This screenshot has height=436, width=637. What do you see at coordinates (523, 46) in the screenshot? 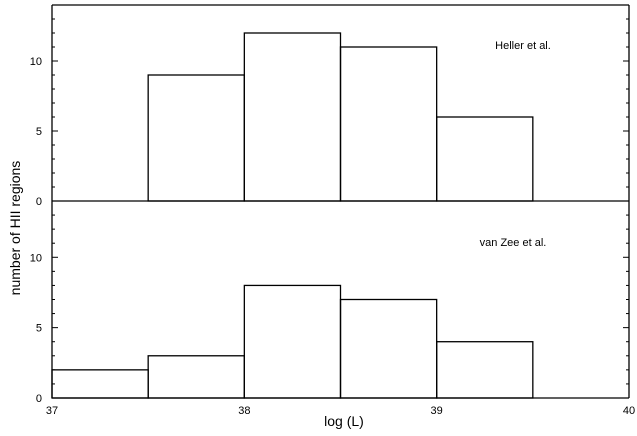
I see `panel-annotation: Heller et al.` at bounding box center [523, 46].